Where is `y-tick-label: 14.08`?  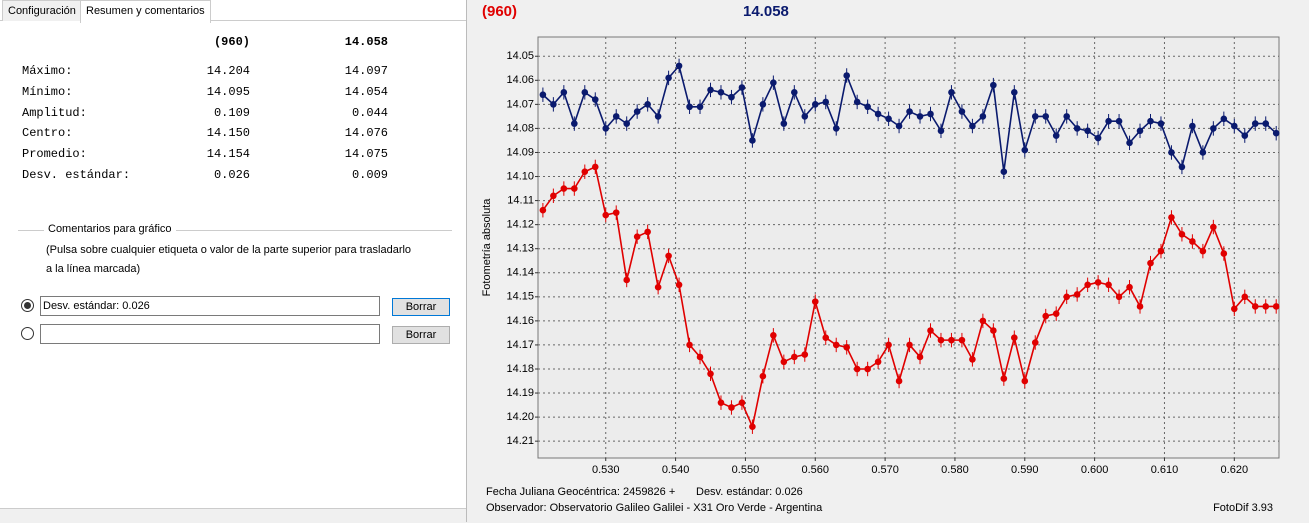
y-tick-label: 14.08 is located at coordinates (520, 128).